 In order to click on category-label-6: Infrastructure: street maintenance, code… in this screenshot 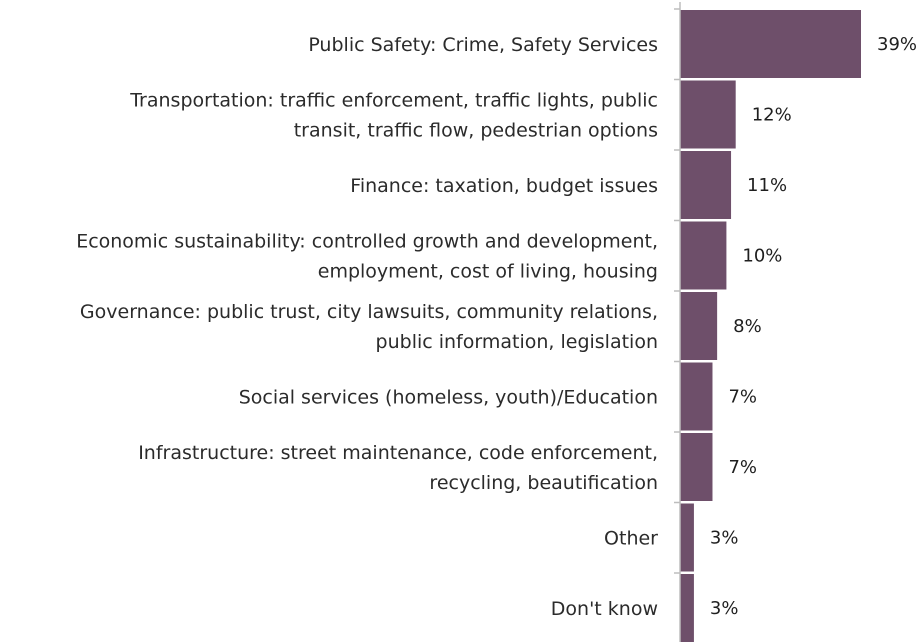, I will do `click(398, 468)`.